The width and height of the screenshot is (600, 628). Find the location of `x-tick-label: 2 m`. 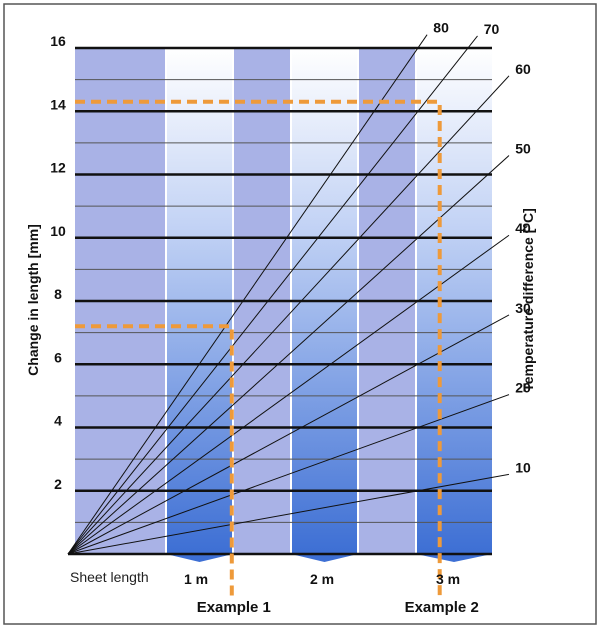

x-tick-label: 2 m is located at coordinates (322, 579).